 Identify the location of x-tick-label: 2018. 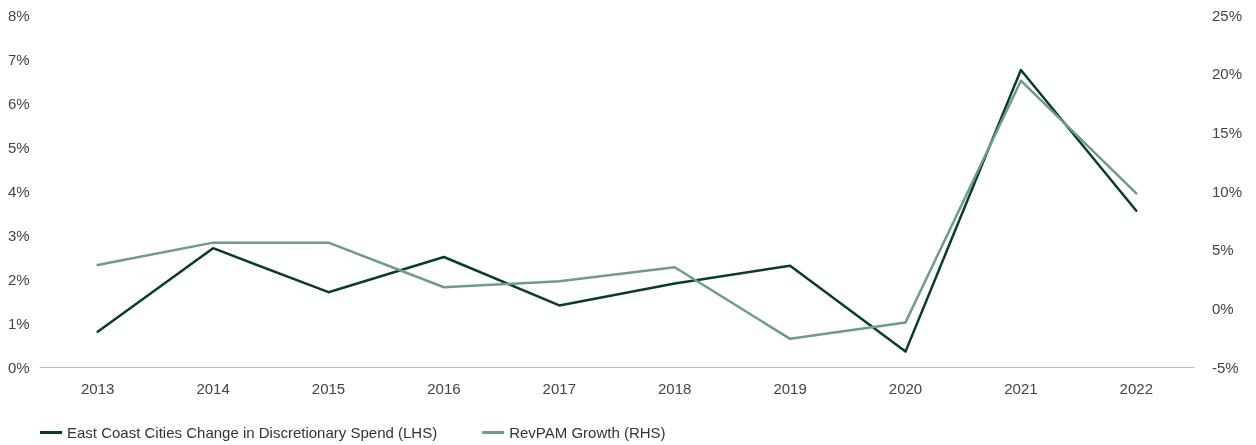
(675, 388).